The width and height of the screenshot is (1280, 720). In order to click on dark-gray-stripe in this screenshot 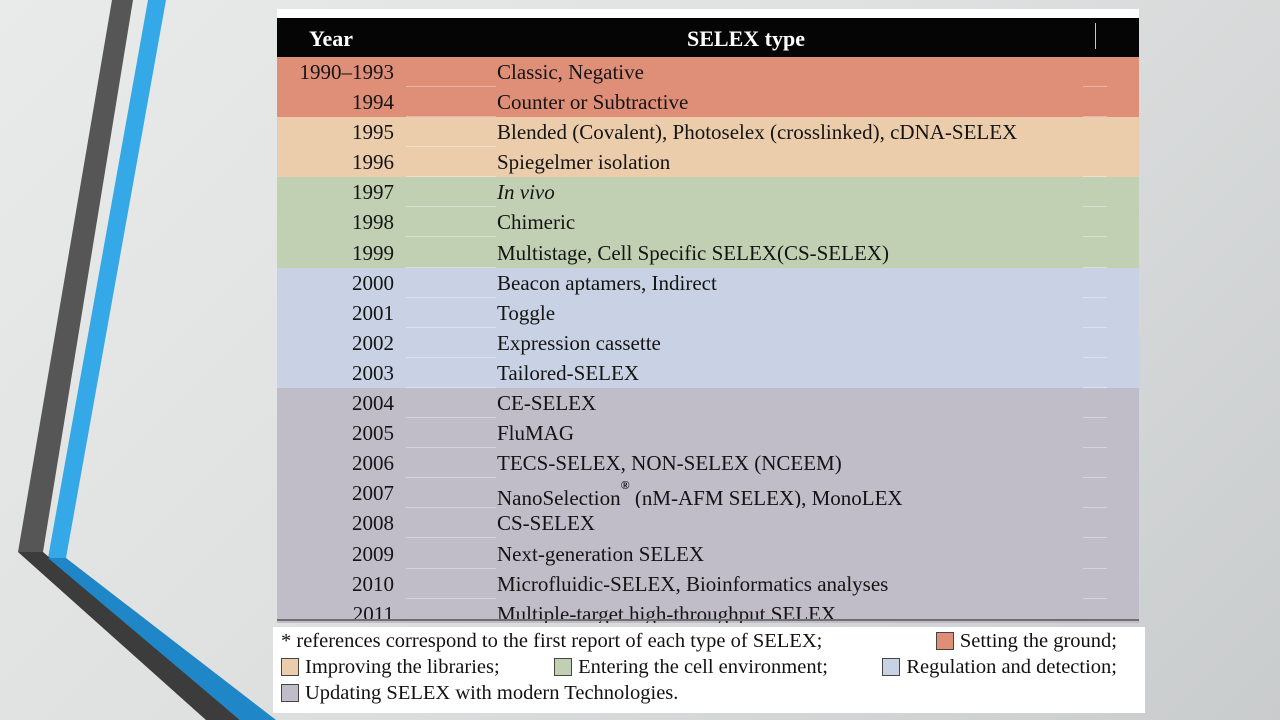, I will do `click(75, 276)`.